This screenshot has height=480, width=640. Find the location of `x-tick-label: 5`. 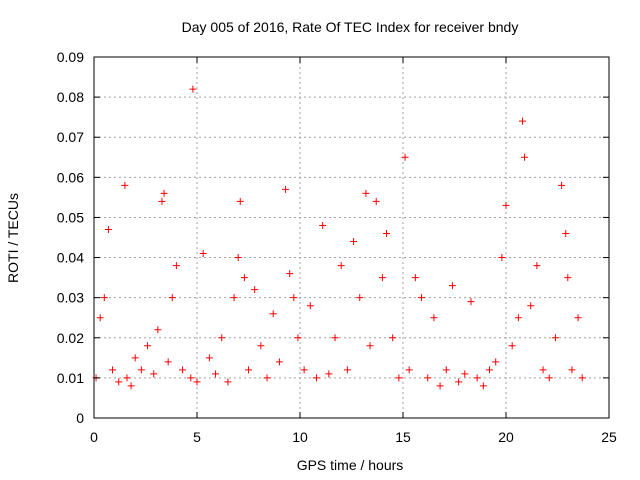

x-tick-label: 5 is located at coordinates (197, 437).